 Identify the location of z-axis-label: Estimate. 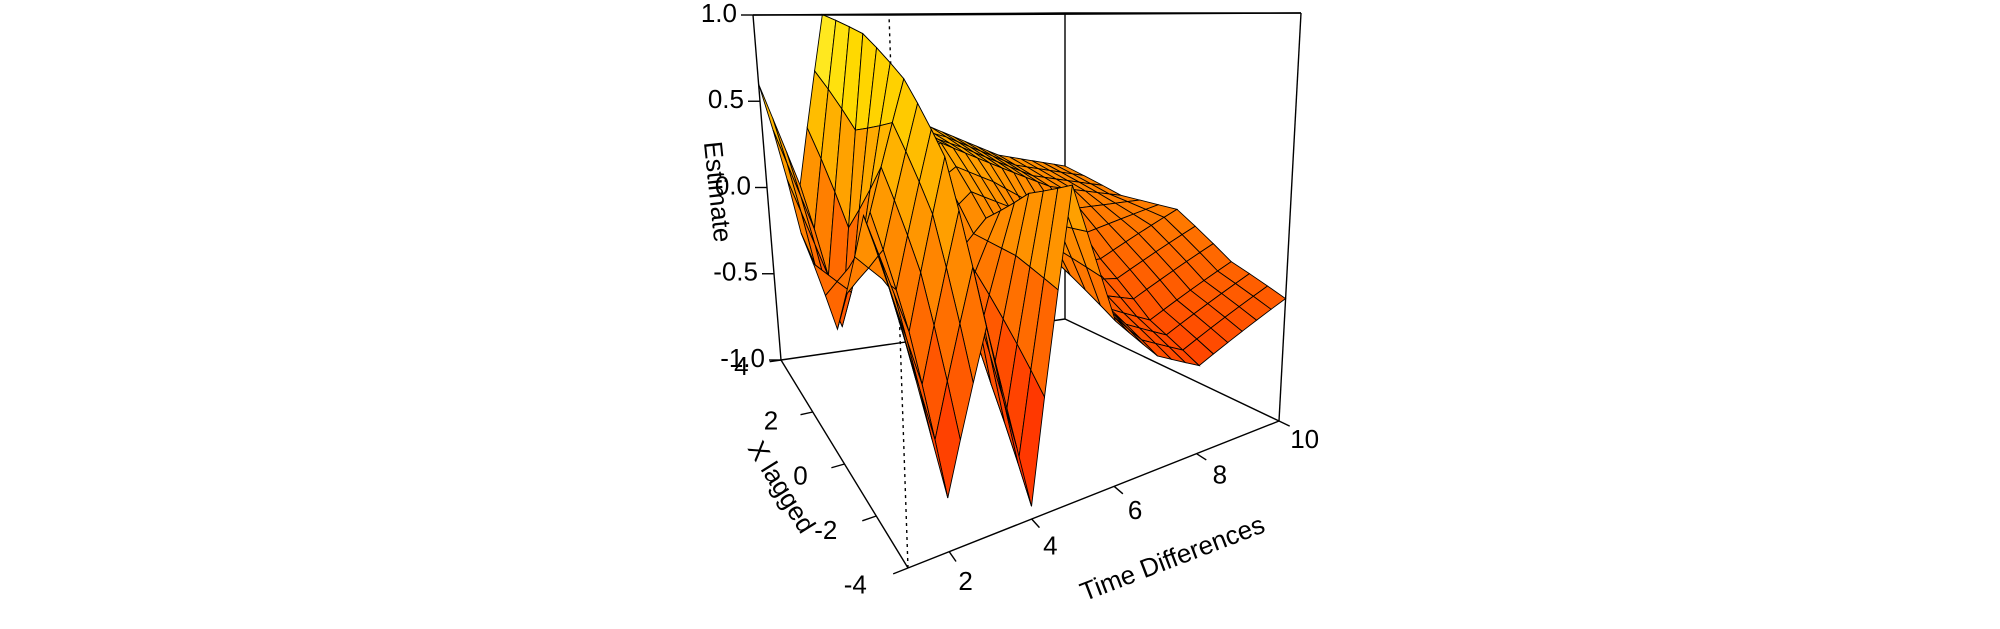
(718, 192).